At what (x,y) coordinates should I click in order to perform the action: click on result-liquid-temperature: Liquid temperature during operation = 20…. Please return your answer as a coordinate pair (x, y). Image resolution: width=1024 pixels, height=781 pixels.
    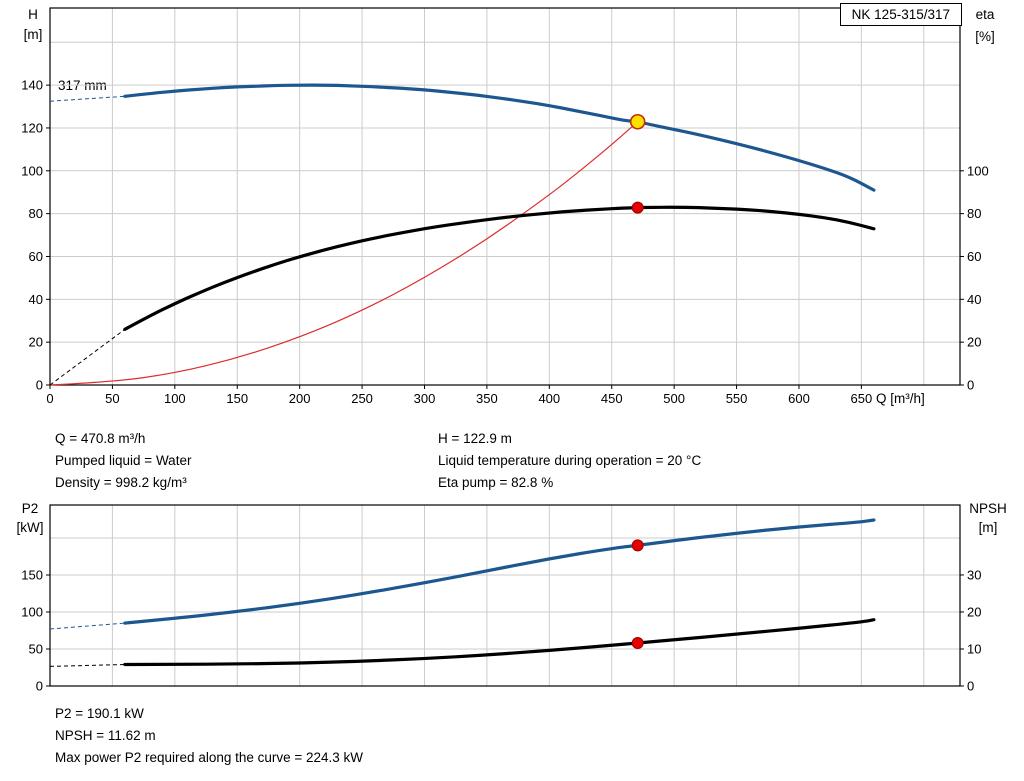
    Looking at the image, I should click on (570, 460).